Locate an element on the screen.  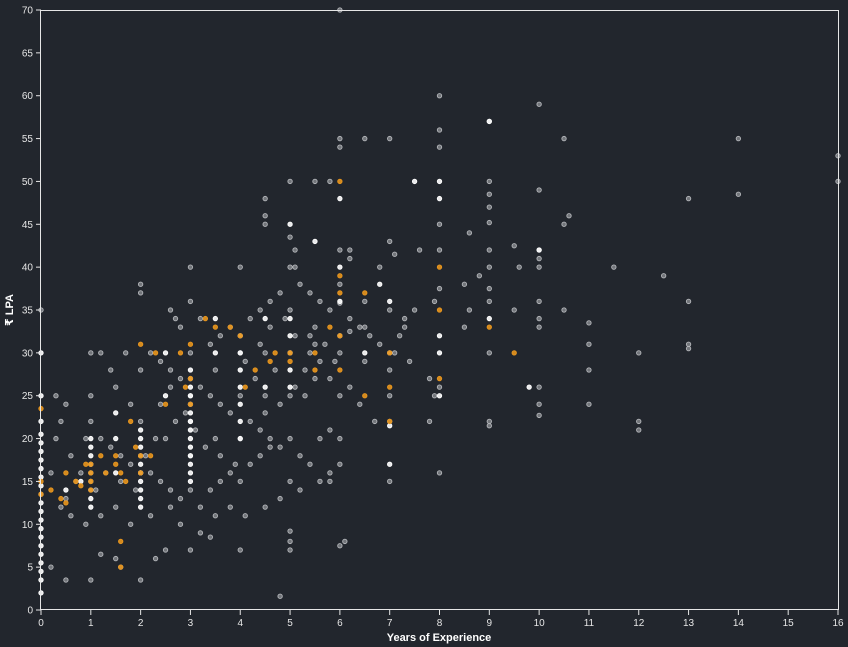
x-tick-label: 6 is located at coordinates (340, 623).